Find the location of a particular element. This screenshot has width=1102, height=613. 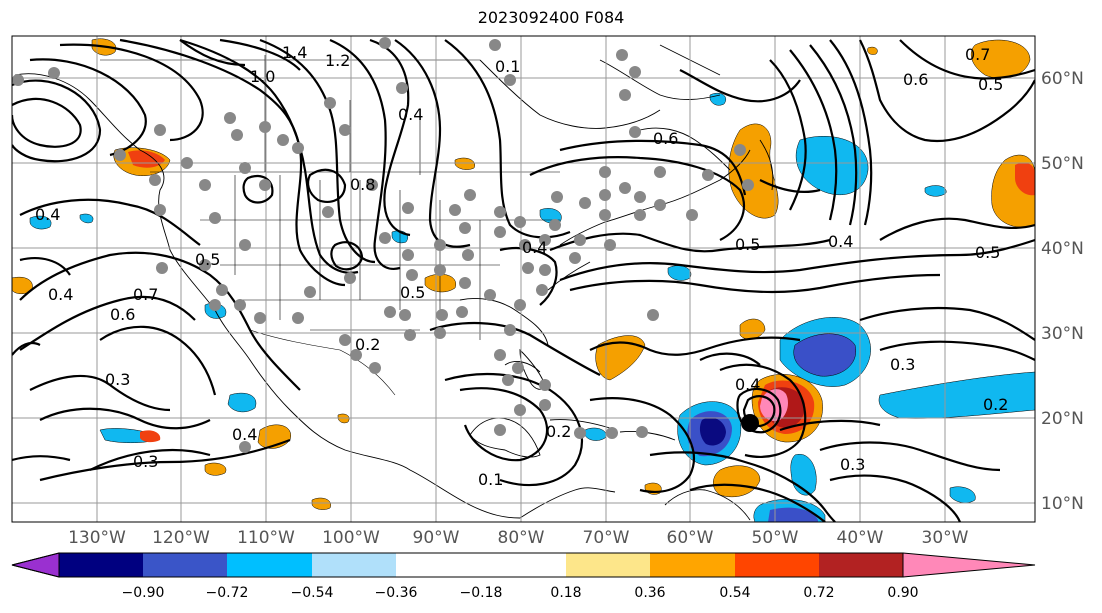

lon-tick: 120°W is located at coordinates (181, 538).